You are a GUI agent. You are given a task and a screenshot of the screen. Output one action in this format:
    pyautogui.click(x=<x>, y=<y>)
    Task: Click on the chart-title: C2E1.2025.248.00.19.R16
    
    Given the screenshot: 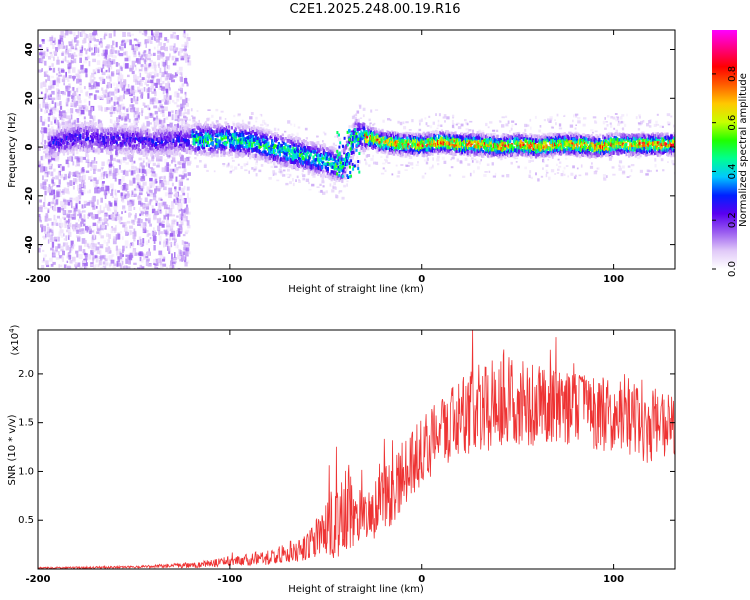 What is the action you would take?
    pyautogui.click(x=375, y=9)
    